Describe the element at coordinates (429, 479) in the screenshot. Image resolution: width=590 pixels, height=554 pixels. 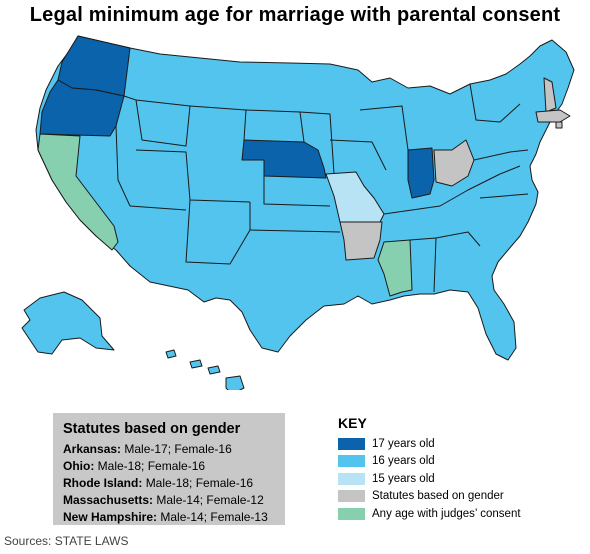
I see `key-item: 15 years old` at that location.